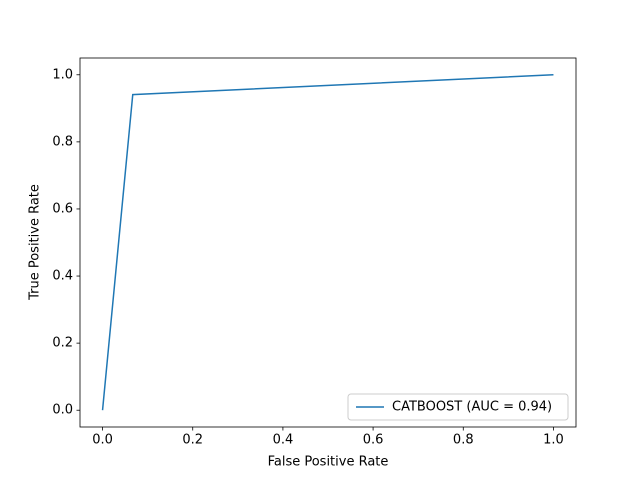  What do you see at coordinates (283, 440) in the screenshot?
I see `x-tick-label: 0.4` at bounding box center [283, 440].